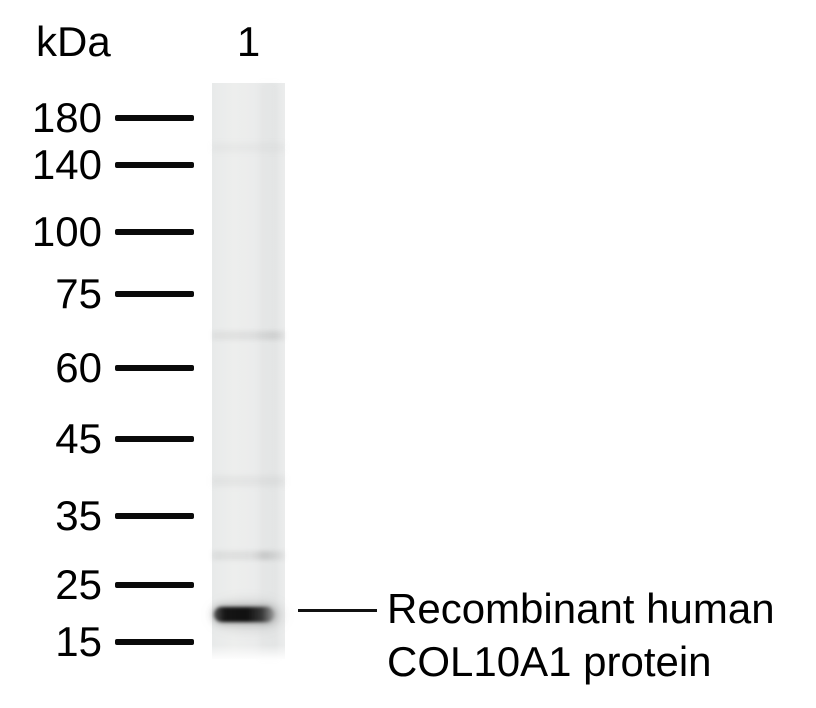  I want to click on marker-weight-label: 75, so click(78, 293).